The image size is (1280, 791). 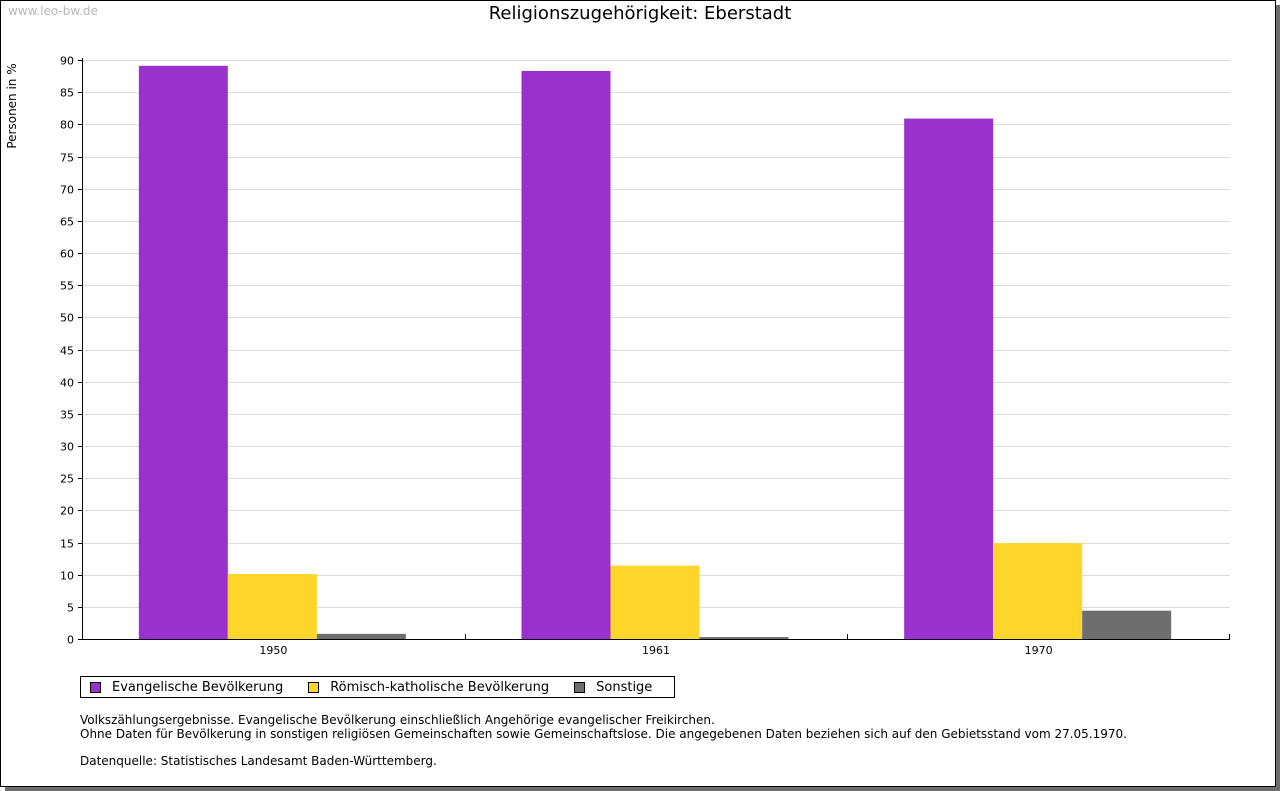 I want to click on x-tick-label: 1961, so click(x=656, y=650).